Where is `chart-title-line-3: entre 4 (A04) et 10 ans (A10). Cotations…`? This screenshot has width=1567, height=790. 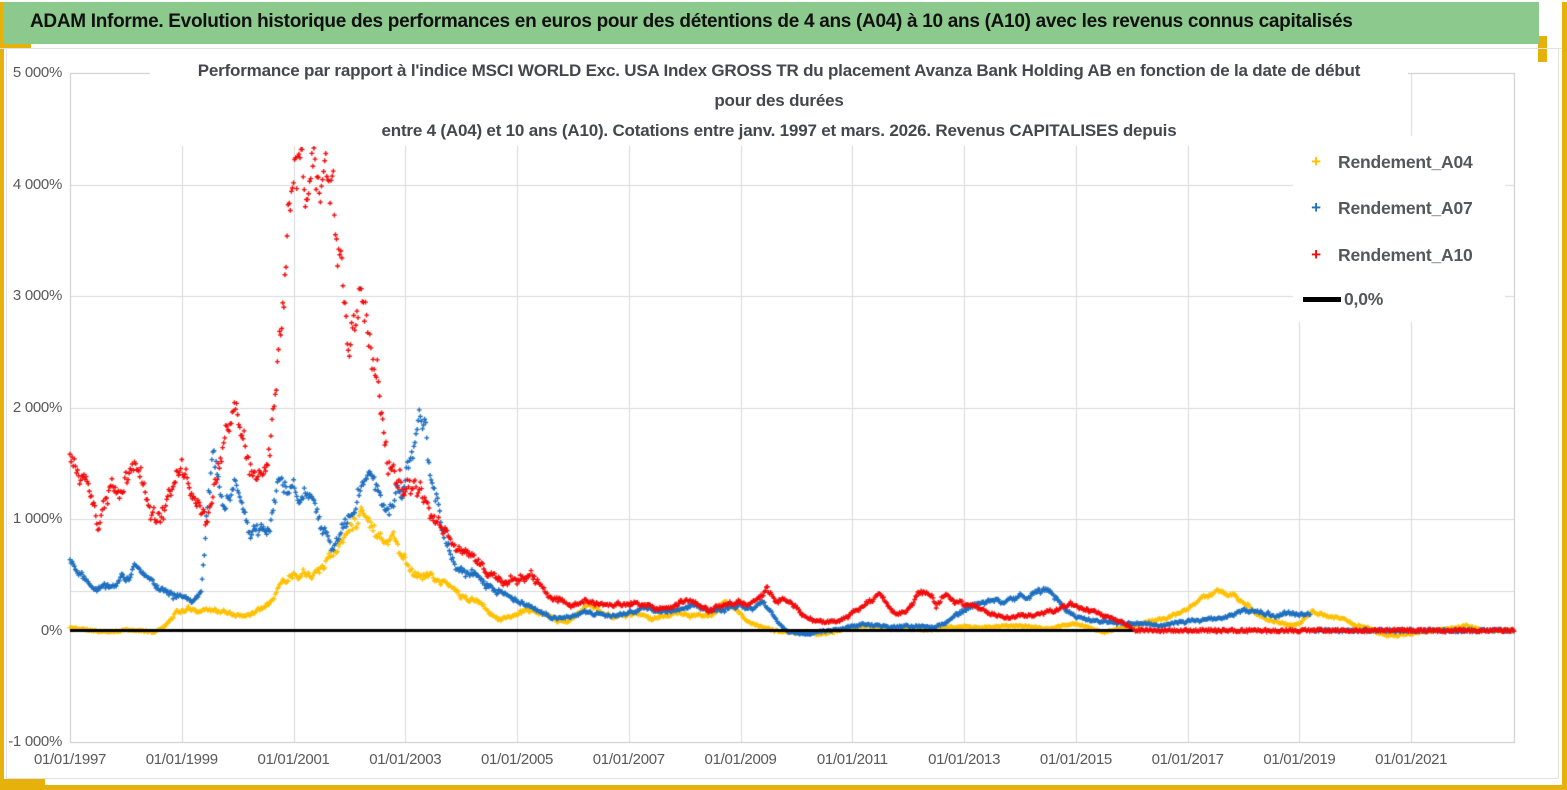
chart-title-line-3: entre 4 (A04) et 10 ans (A10). Cotations… is located at coordinates (779, 130).